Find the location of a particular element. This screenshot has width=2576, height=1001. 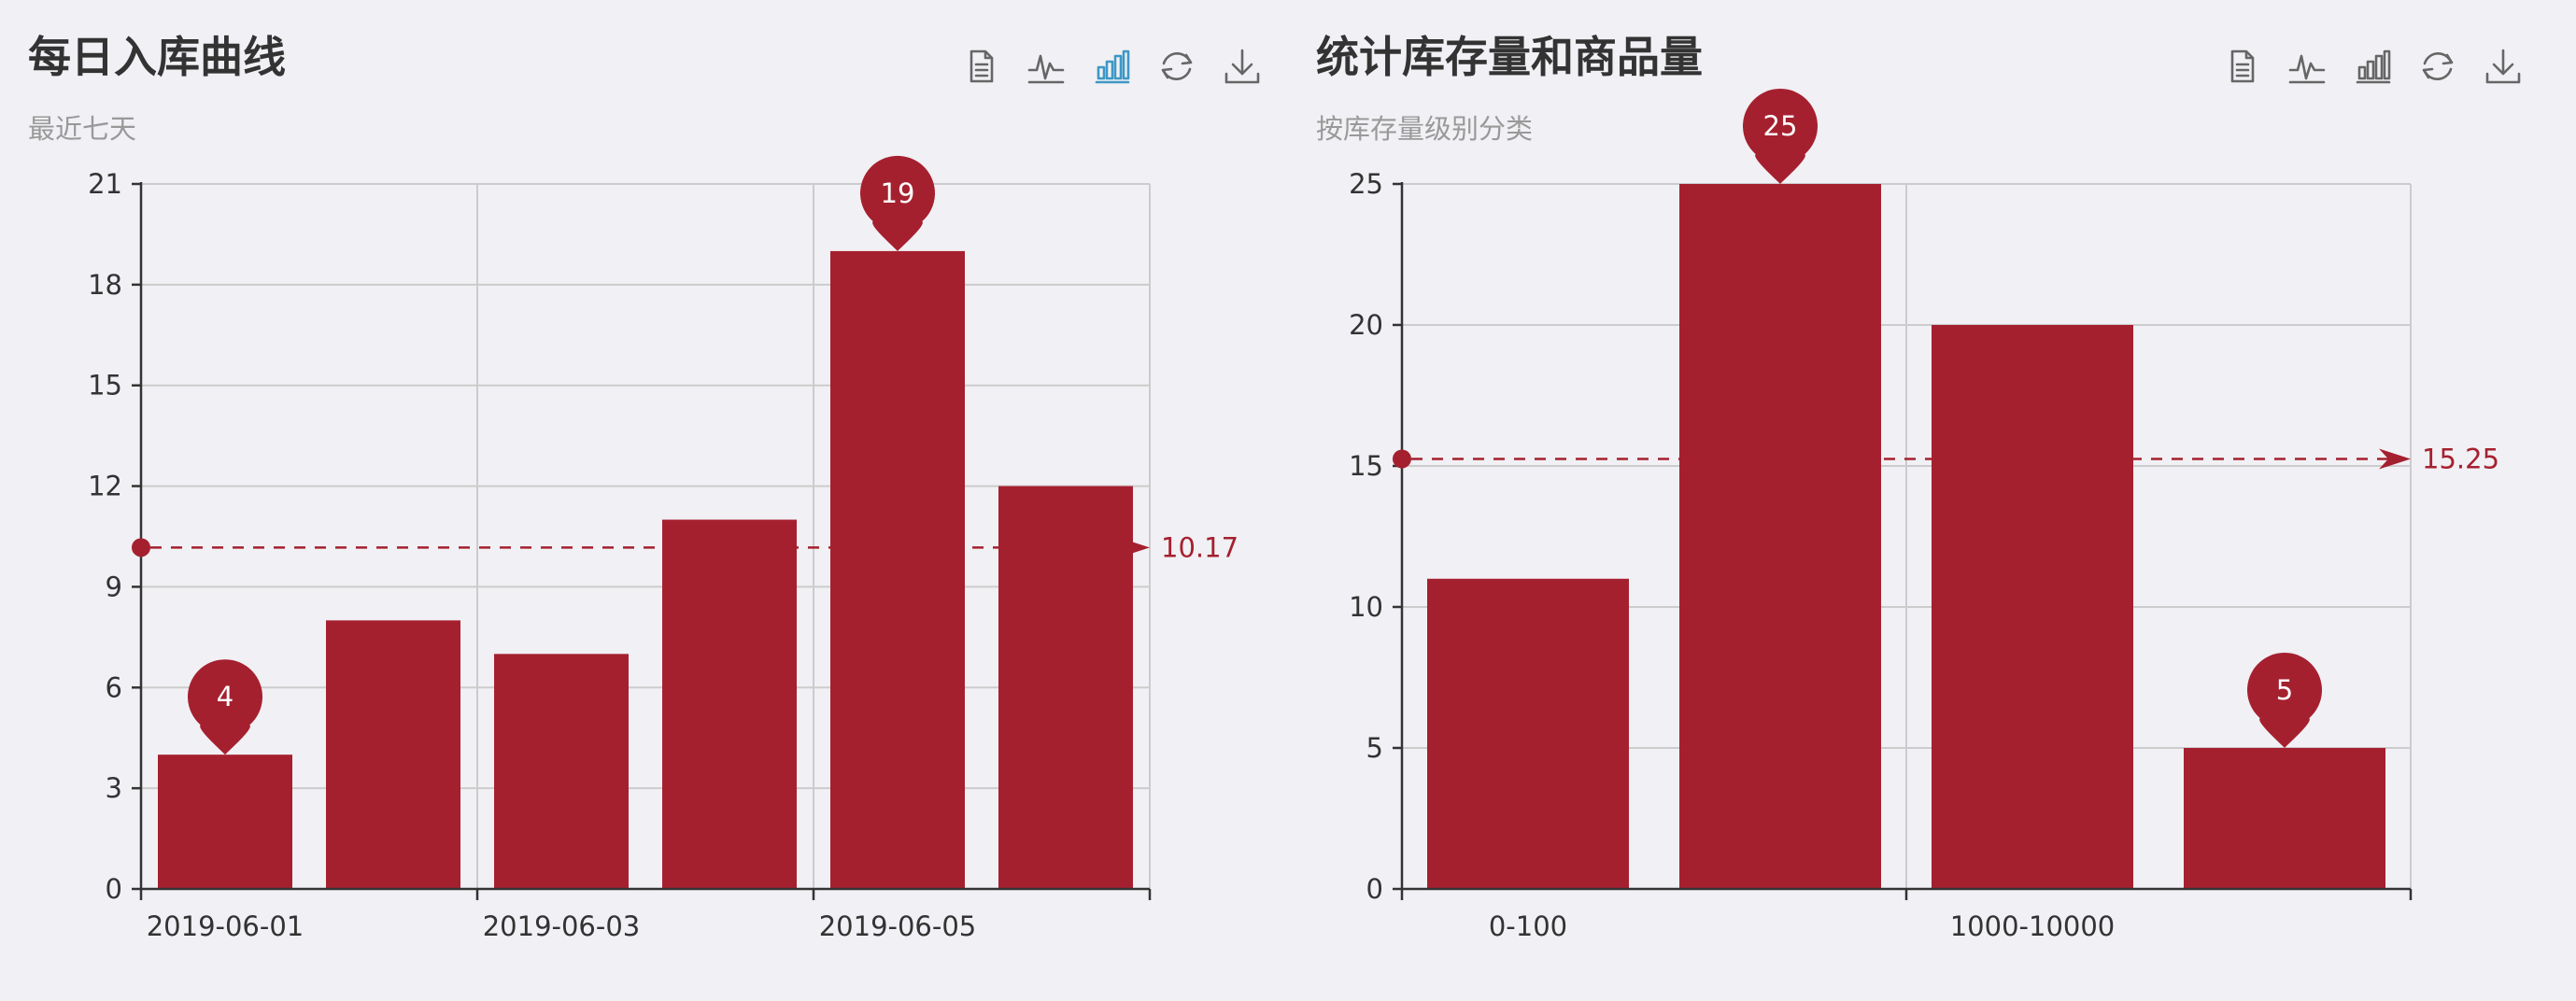

y-tick-label: 6 is located at coordinates (114, 687).